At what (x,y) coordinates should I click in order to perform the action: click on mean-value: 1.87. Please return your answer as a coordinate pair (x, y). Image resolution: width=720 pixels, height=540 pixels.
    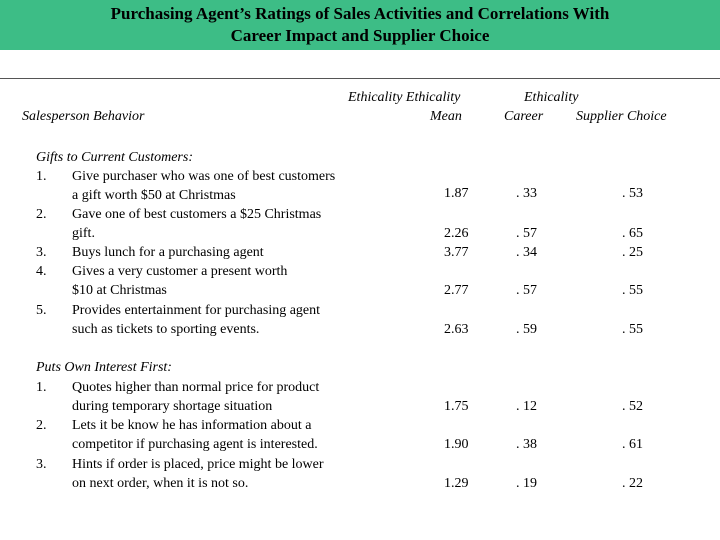
    Looking at the image, I should click on (456, 193).